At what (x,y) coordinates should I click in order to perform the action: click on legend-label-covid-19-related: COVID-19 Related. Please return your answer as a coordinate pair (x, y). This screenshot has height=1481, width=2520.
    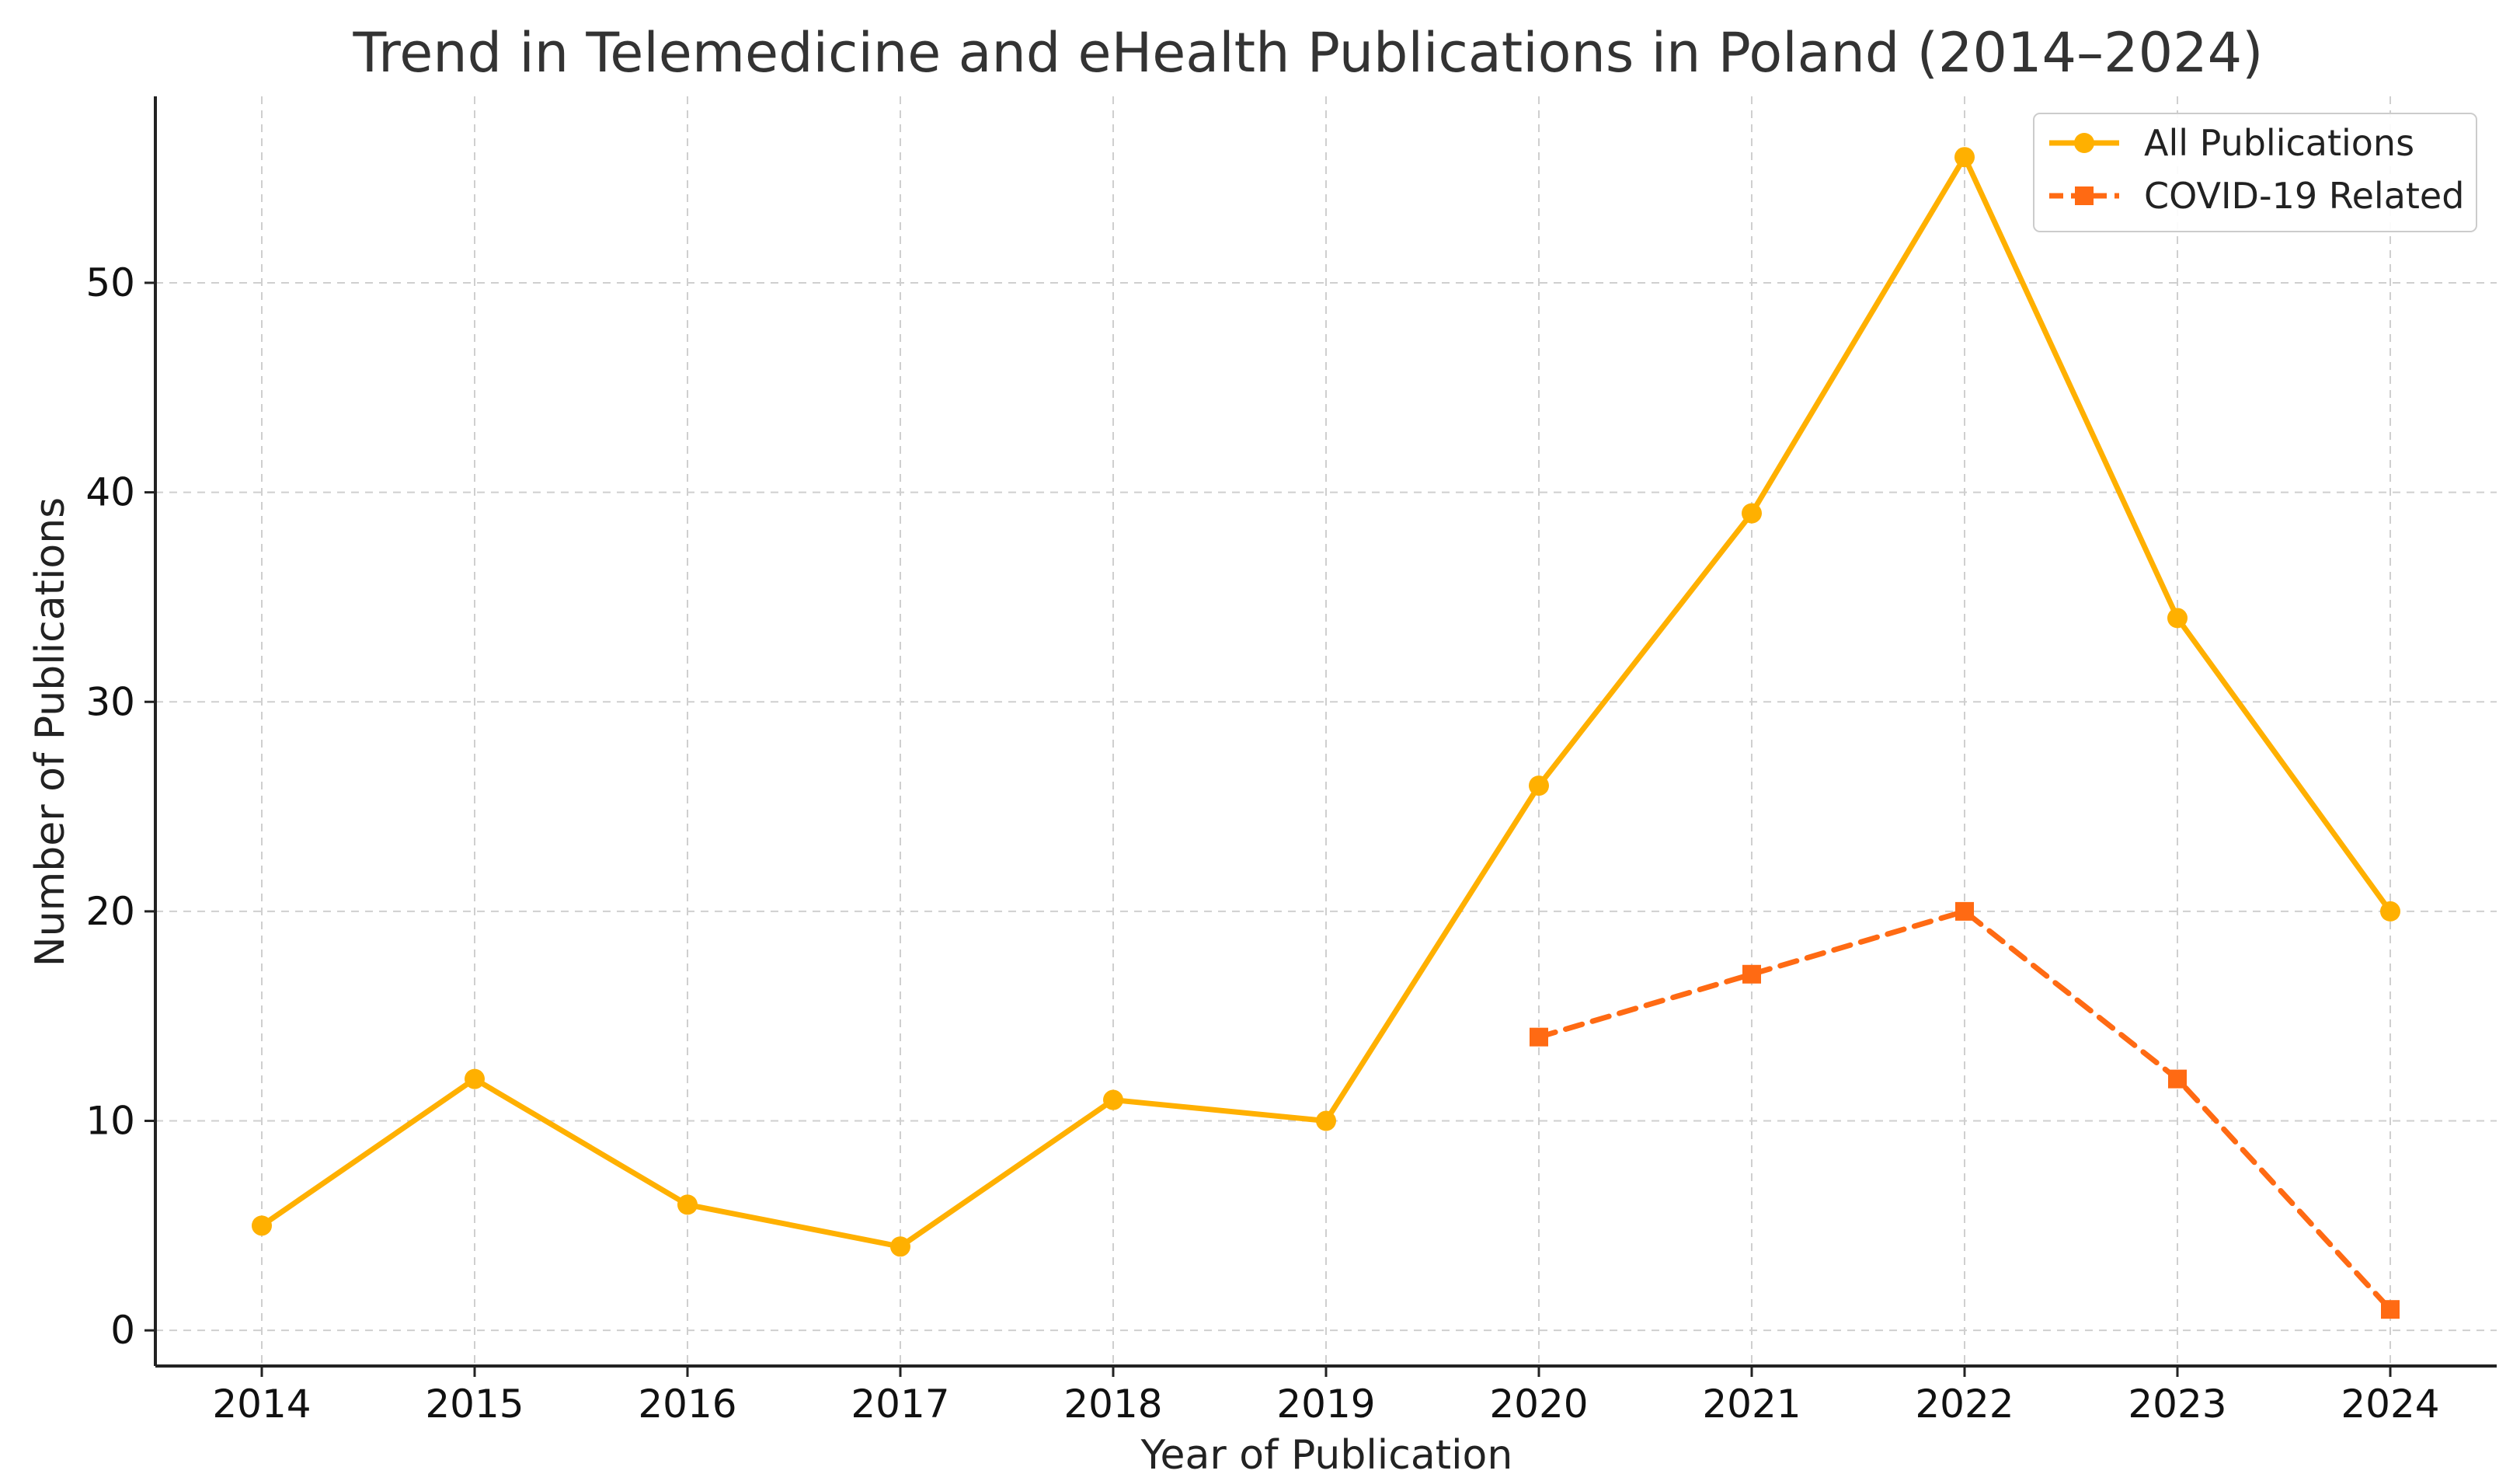
    Looking at the image, I should click on (2304, 196).